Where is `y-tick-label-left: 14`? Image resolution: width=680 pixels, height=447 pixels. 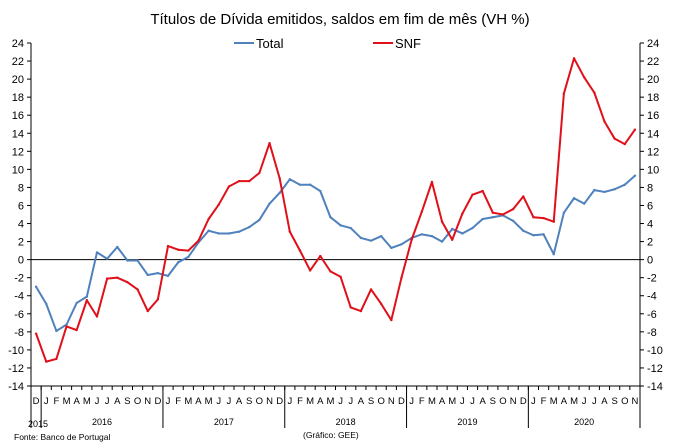 y-tick-label-left: 14 is located at coordinates (18, 134).